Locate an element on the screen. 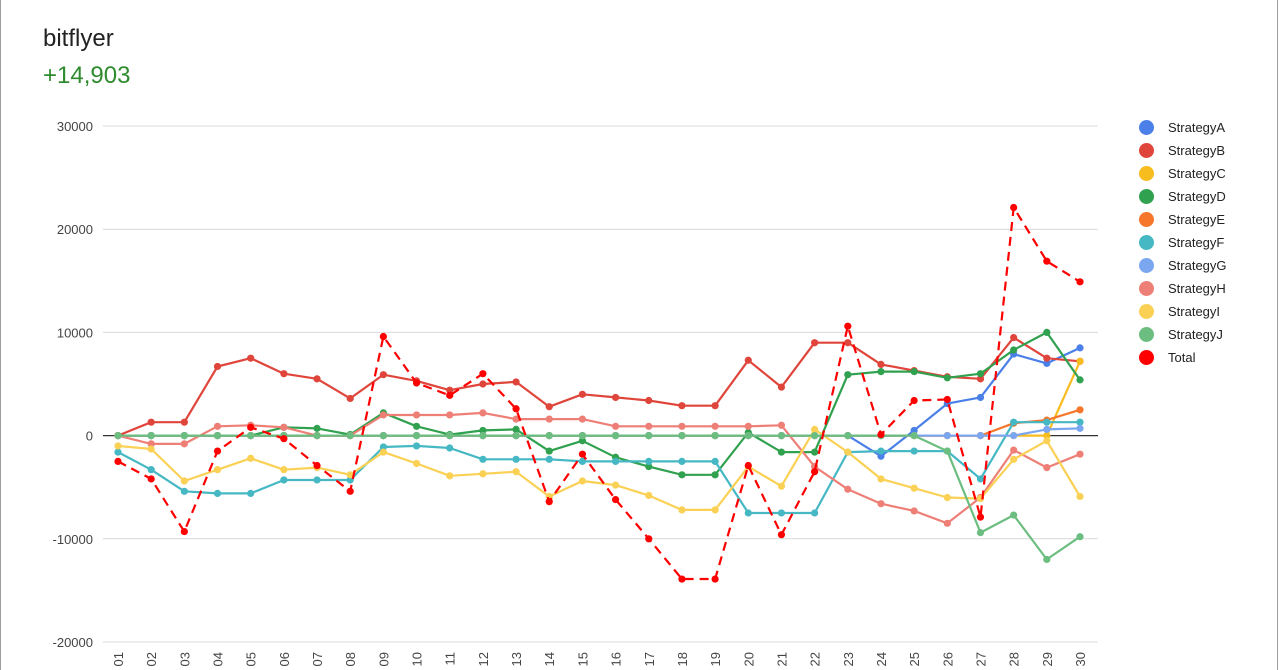  x-tick-label: 19 is located at coordinates (715, 659).